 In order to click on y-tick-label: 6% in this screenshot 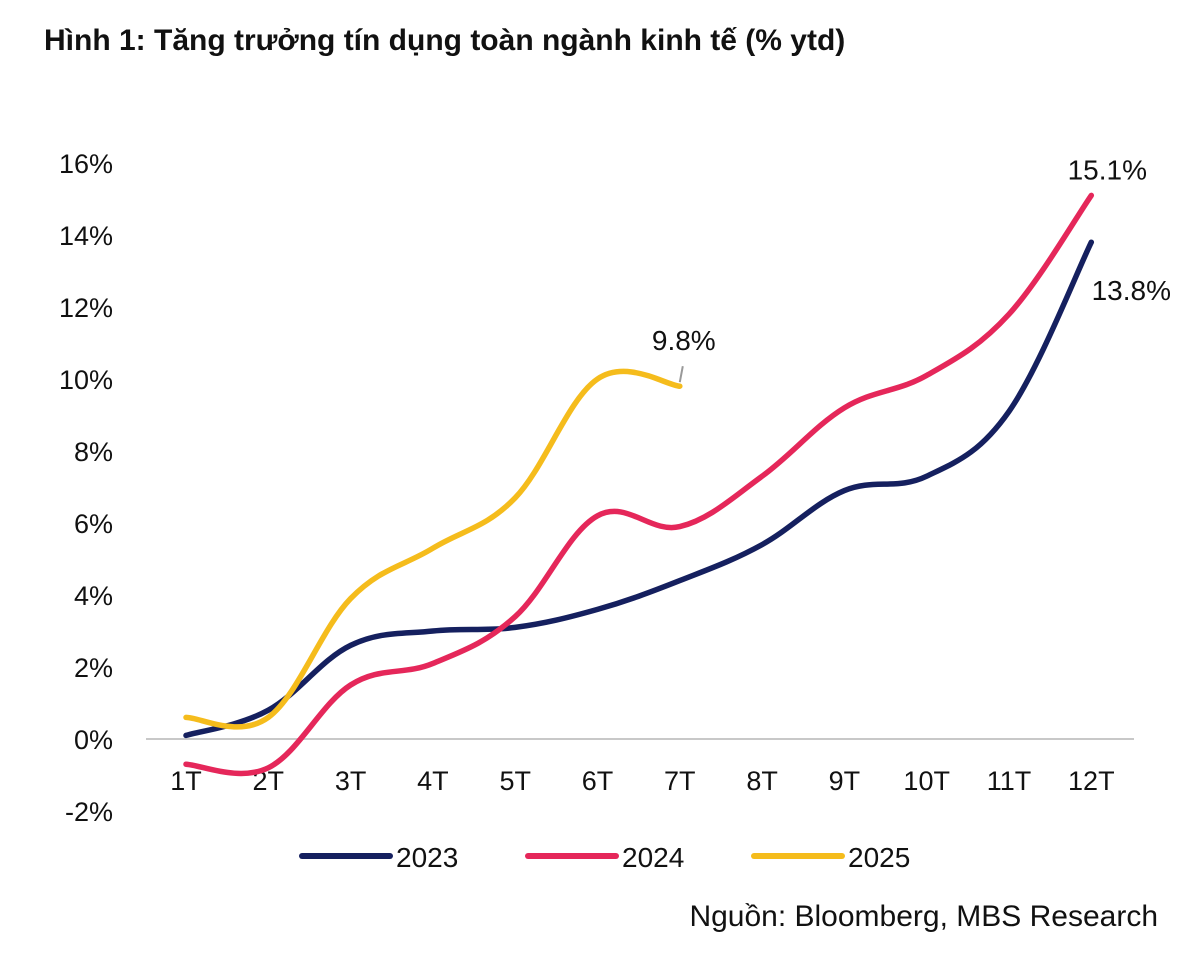, I will do `click(93, 524)`.